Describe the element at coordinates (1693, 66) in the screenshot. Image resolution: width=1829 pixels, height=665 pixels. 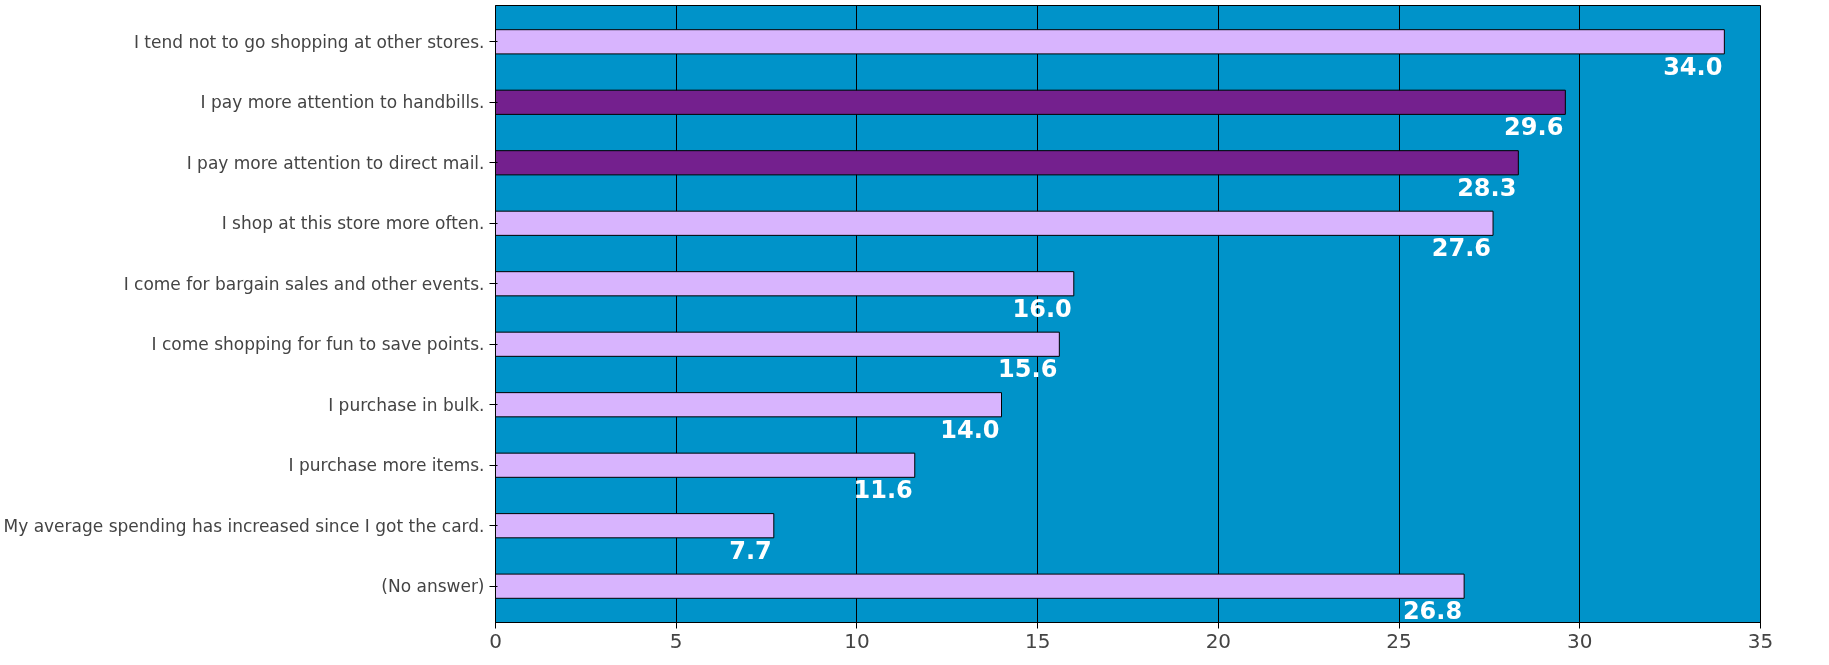
I see `data-label: 34.0` at that location.